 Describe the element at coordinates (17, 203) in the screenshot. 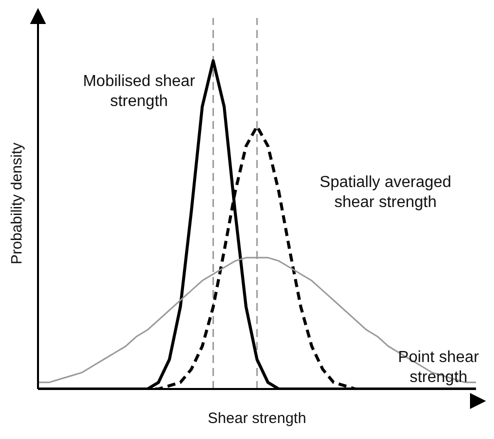

I see `y-axis-title: Probability density` at that location.